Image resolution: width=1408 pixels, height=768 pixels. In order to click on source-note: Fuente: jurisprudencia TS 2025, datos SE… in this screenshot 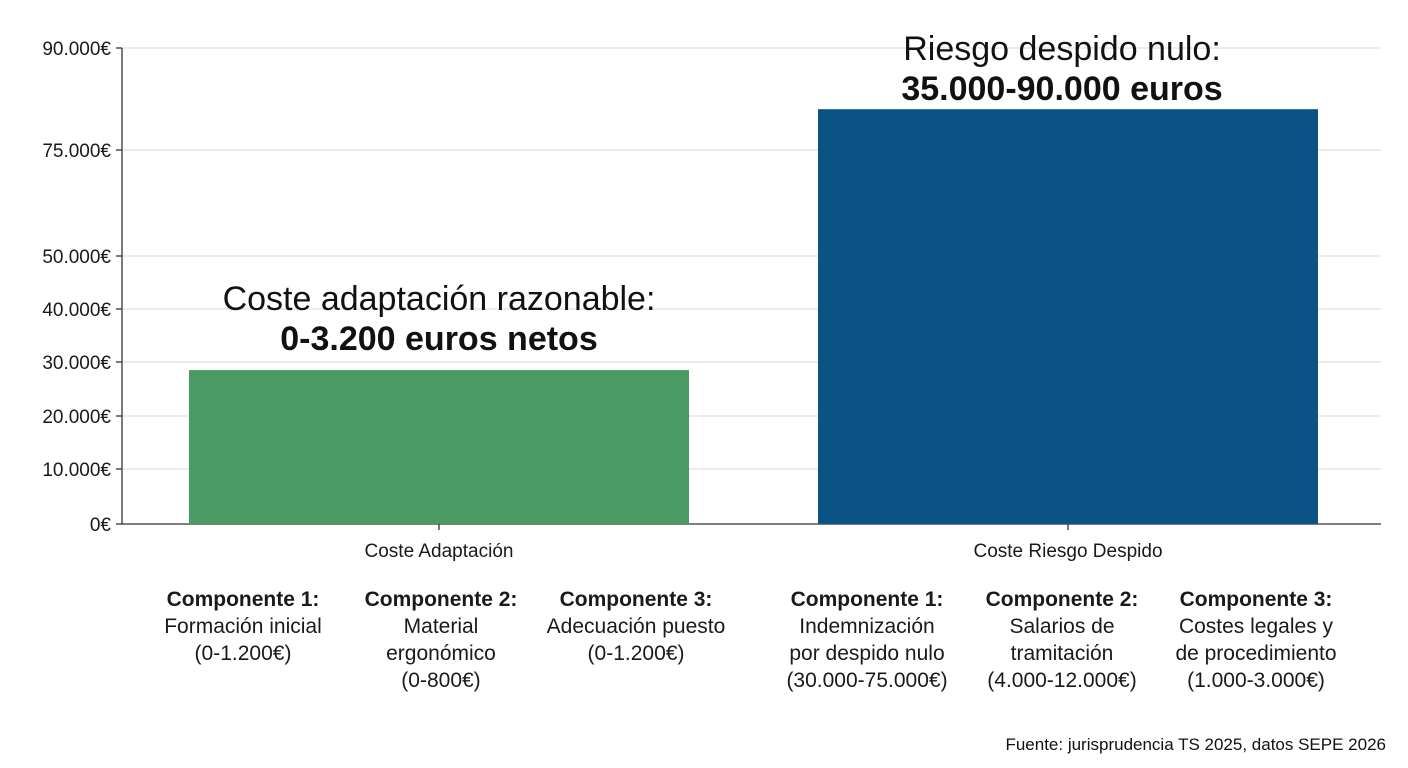, I will do `click(1195, 744)`.